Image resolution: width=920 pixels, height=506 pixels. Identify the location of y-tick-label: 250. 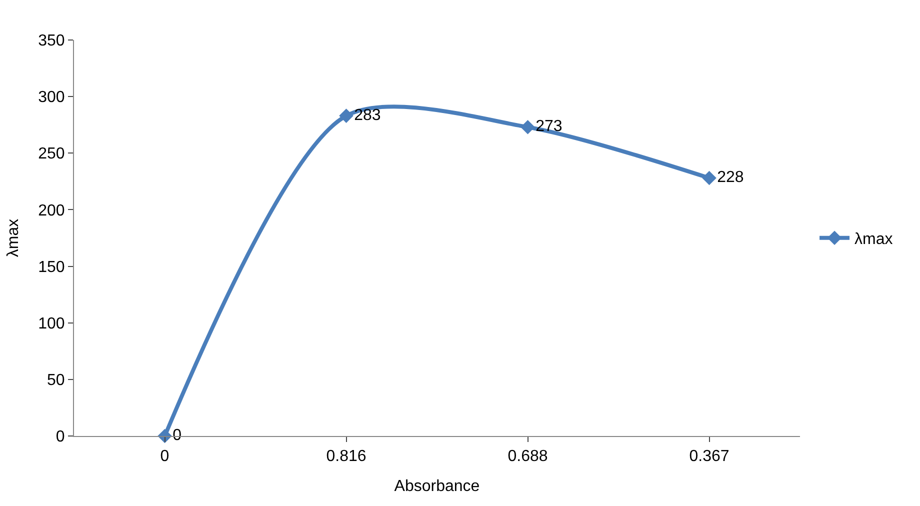
(51, 154).